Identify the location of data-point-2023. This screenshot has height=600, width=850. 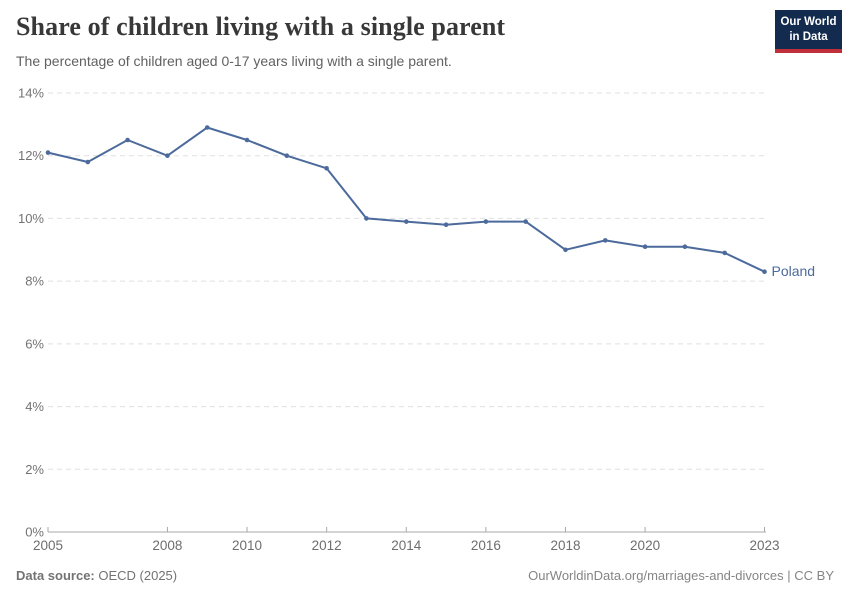
(764, 272).